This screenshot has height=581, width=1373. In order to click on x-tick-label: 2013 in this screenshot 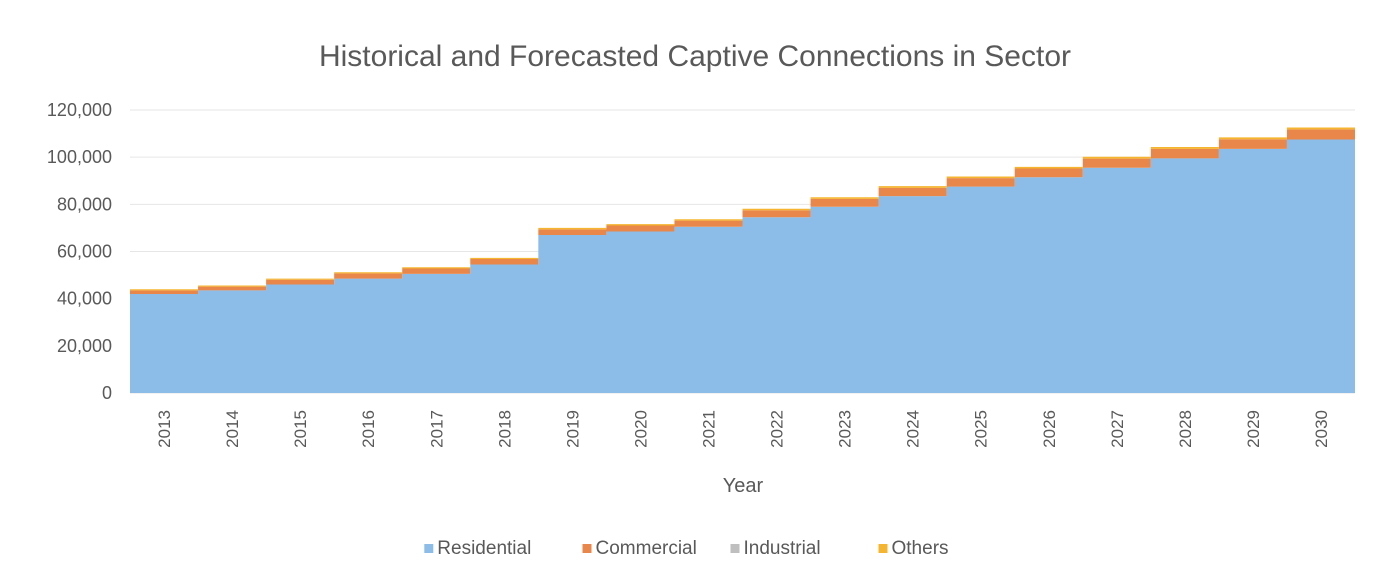, I will do `click(164, 429)`.